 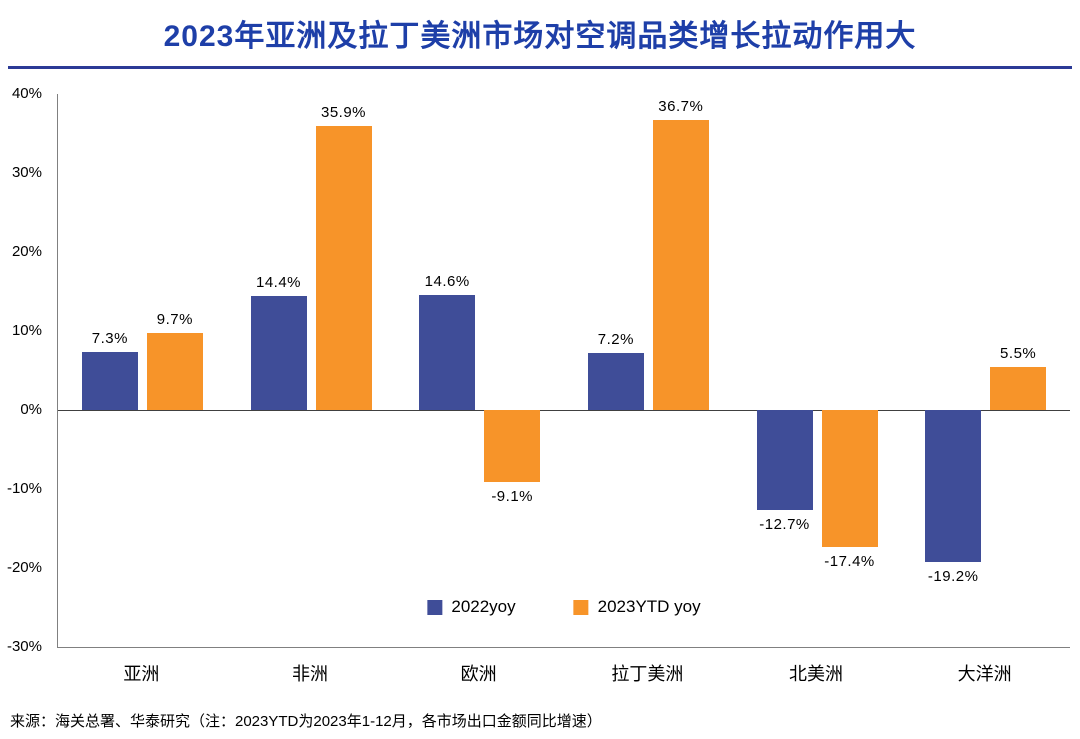 I want to click on bar-value-label: 36.7%, so click(x=681, y=107).